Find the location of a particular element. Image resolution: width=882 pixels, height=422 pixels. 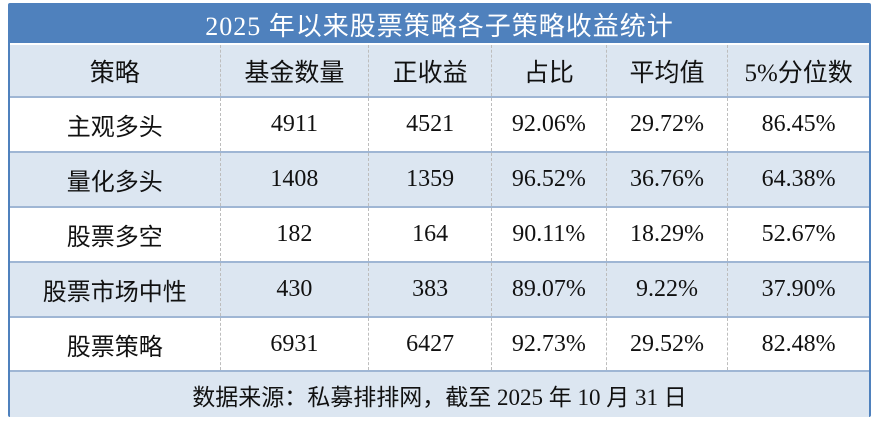

table-row: 主观多头 4911 4521 92.06% 29.72% 86.45% is located at coordinates (439, 123).